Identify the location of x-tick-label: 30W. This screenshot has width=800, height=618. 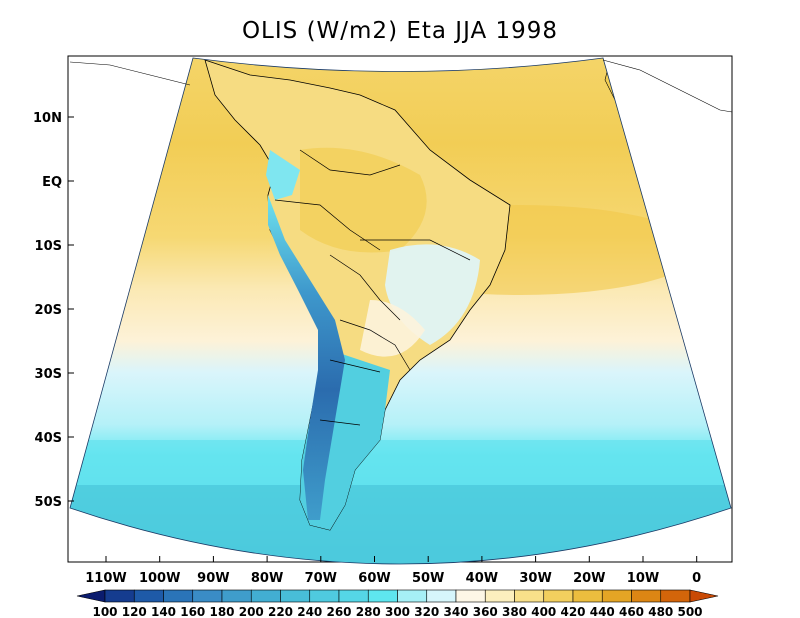
(535, 578).